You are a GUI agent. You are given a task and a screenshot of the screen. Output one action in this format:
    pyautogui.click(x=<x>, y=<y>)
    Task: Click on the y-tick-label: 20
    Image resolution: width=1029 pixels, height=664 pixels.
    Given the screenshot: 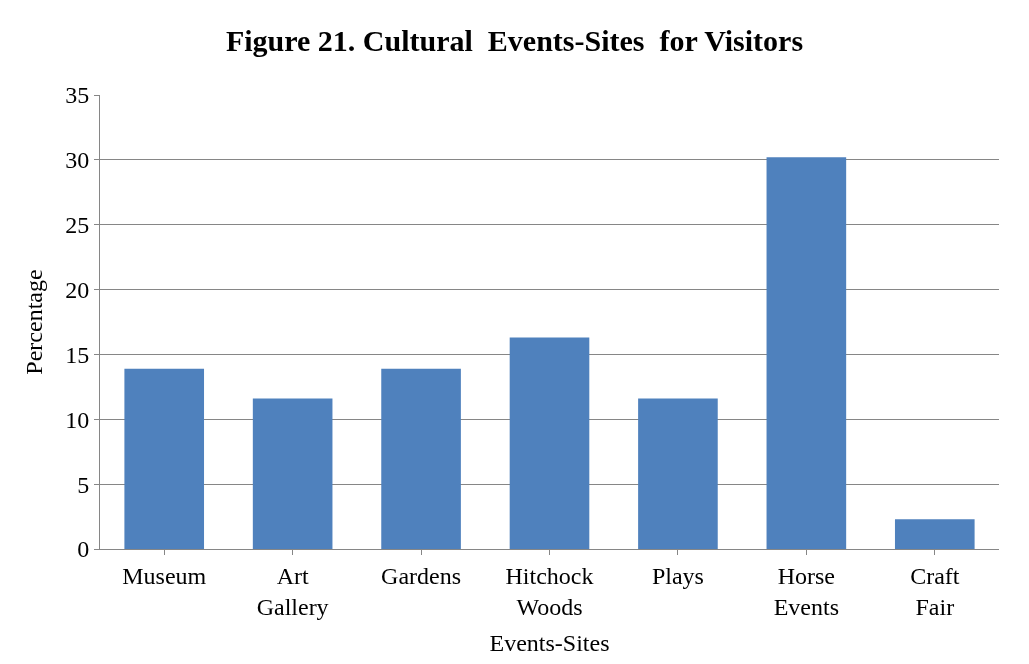 What is the action you would take?
    pyautogui.click(x=77, y=289)
    